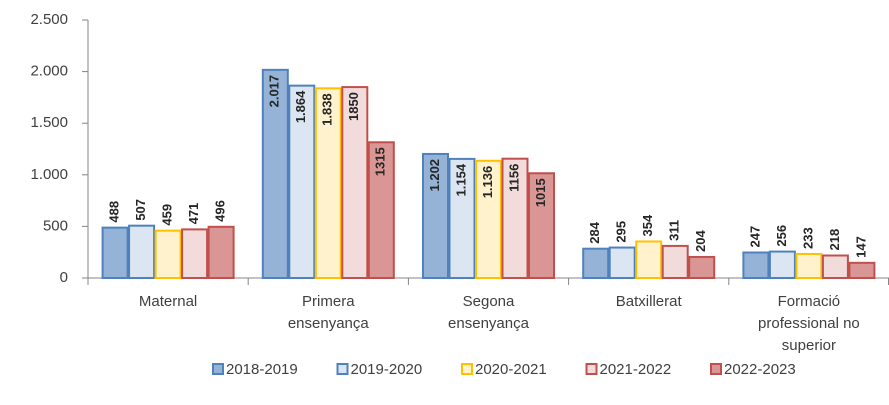 The image size is (889, 405). Describe the element at coordinates (636, 369) in the screenshot. I see `legend-label: 2021-2022` at that location.